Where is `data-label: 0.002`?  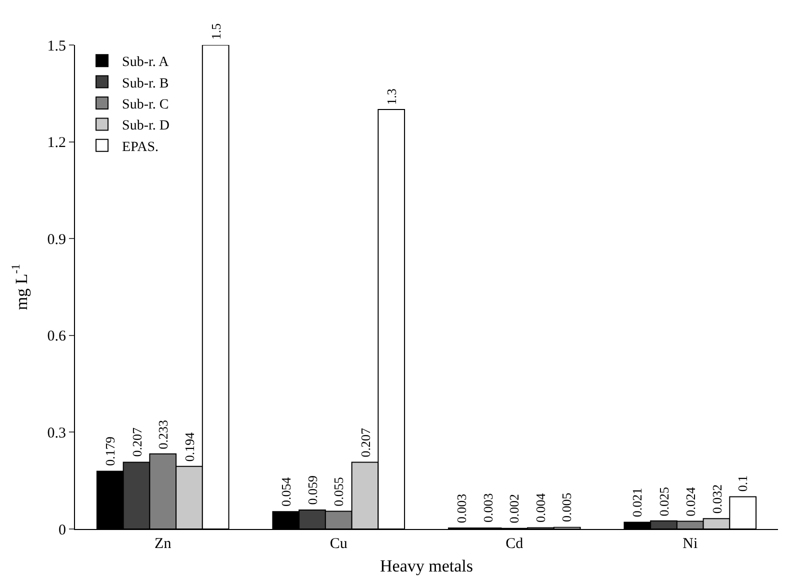
data-label: 0.002 is located at coordinates (514, 509).